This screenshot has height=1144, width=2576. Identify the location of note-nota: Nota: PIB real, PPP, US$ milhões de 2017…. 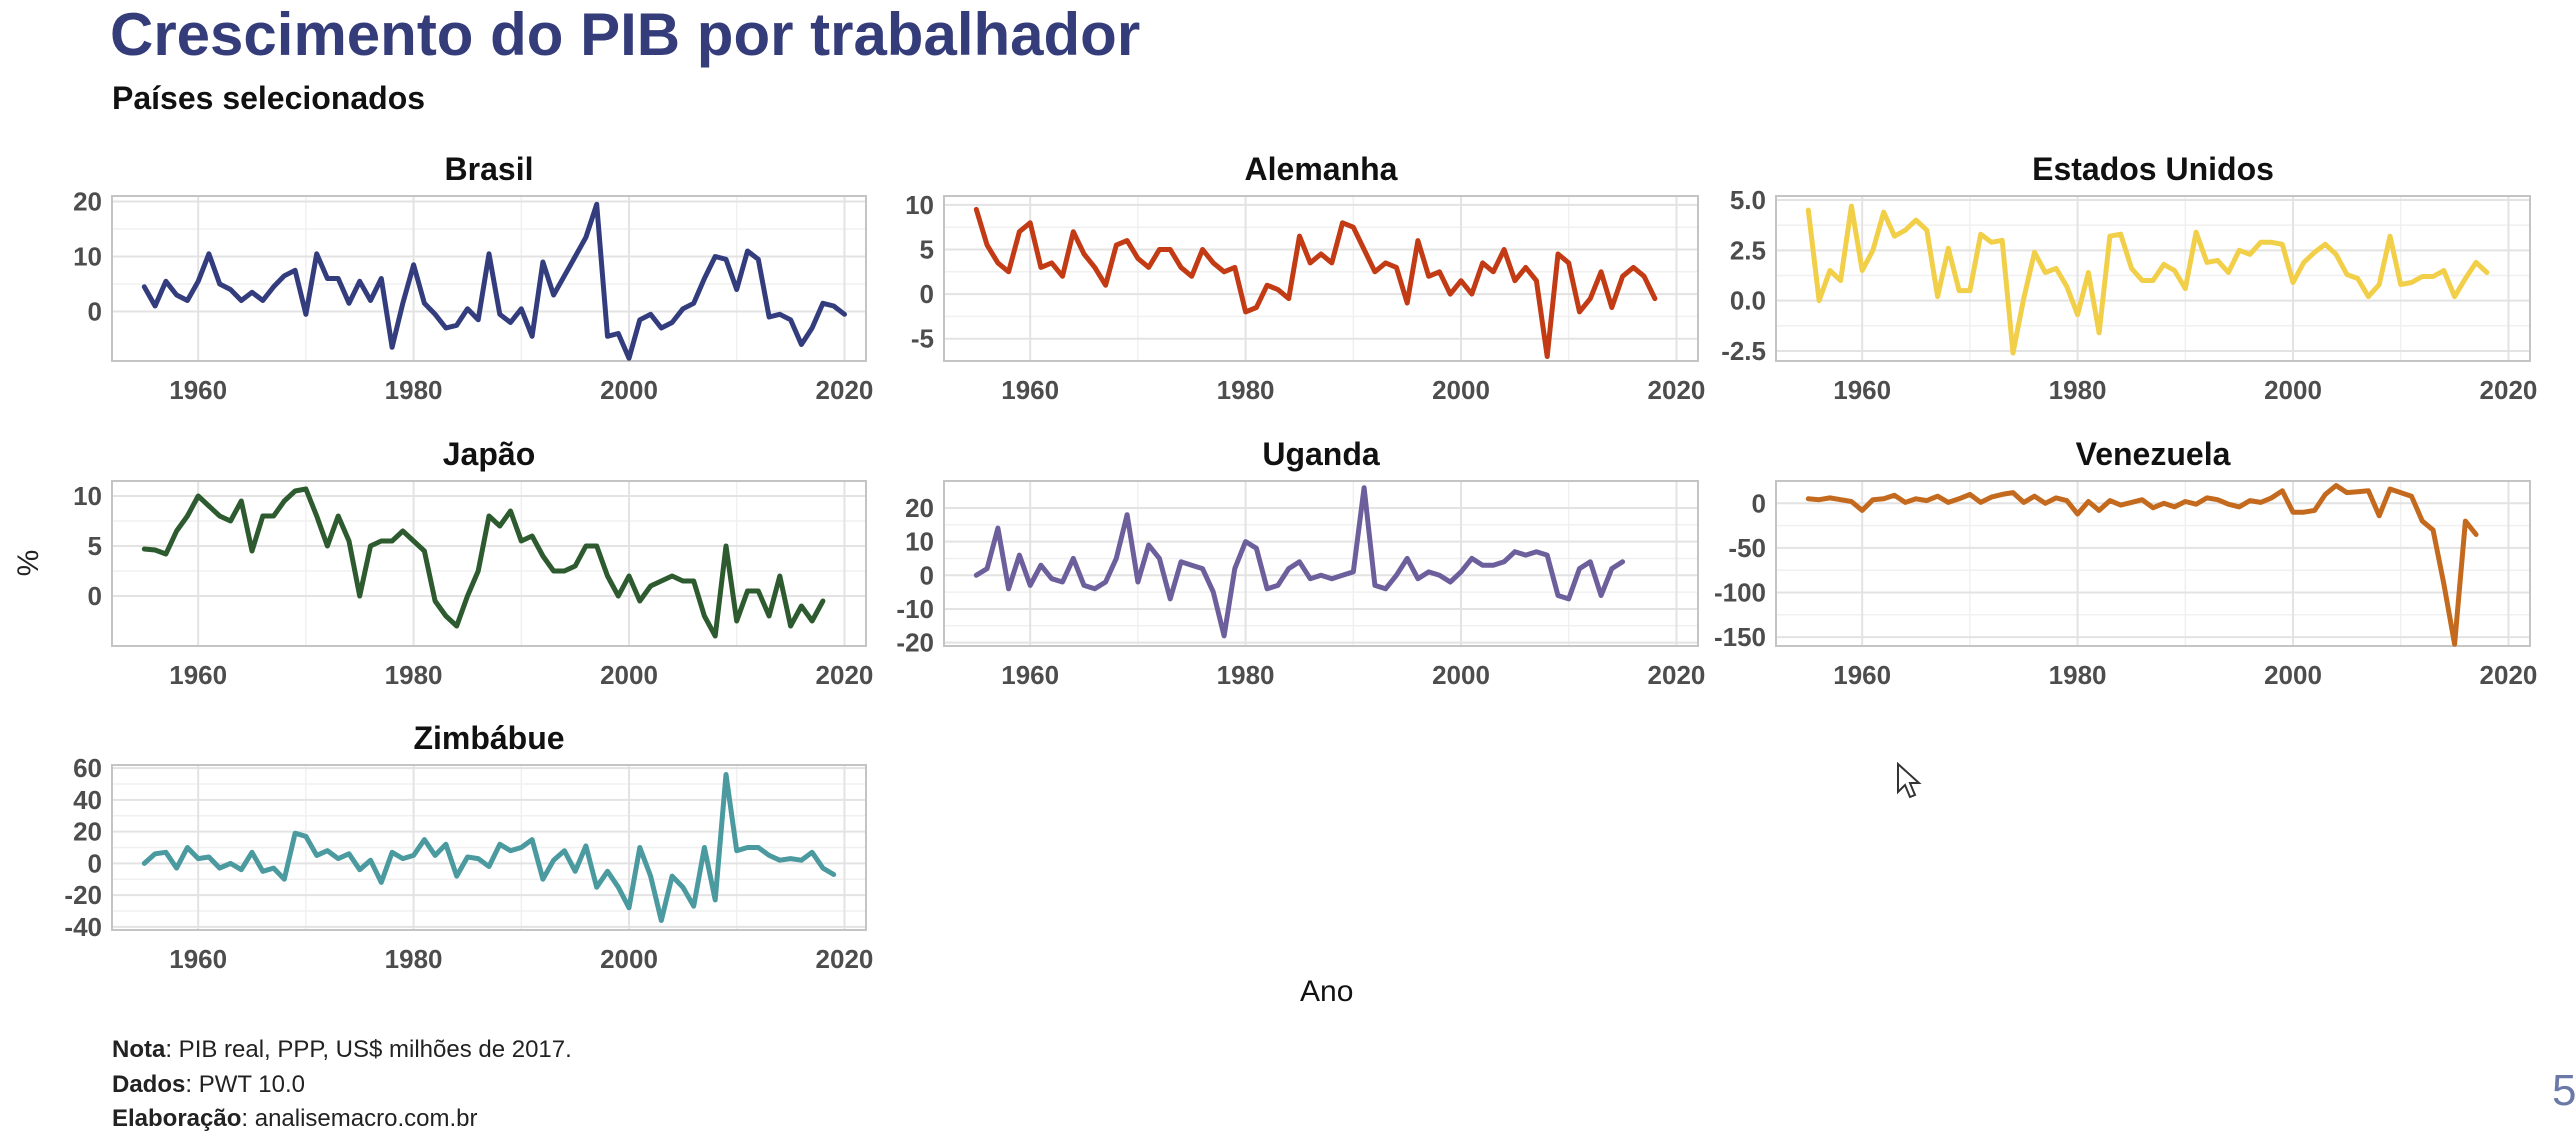
(342, 1050).